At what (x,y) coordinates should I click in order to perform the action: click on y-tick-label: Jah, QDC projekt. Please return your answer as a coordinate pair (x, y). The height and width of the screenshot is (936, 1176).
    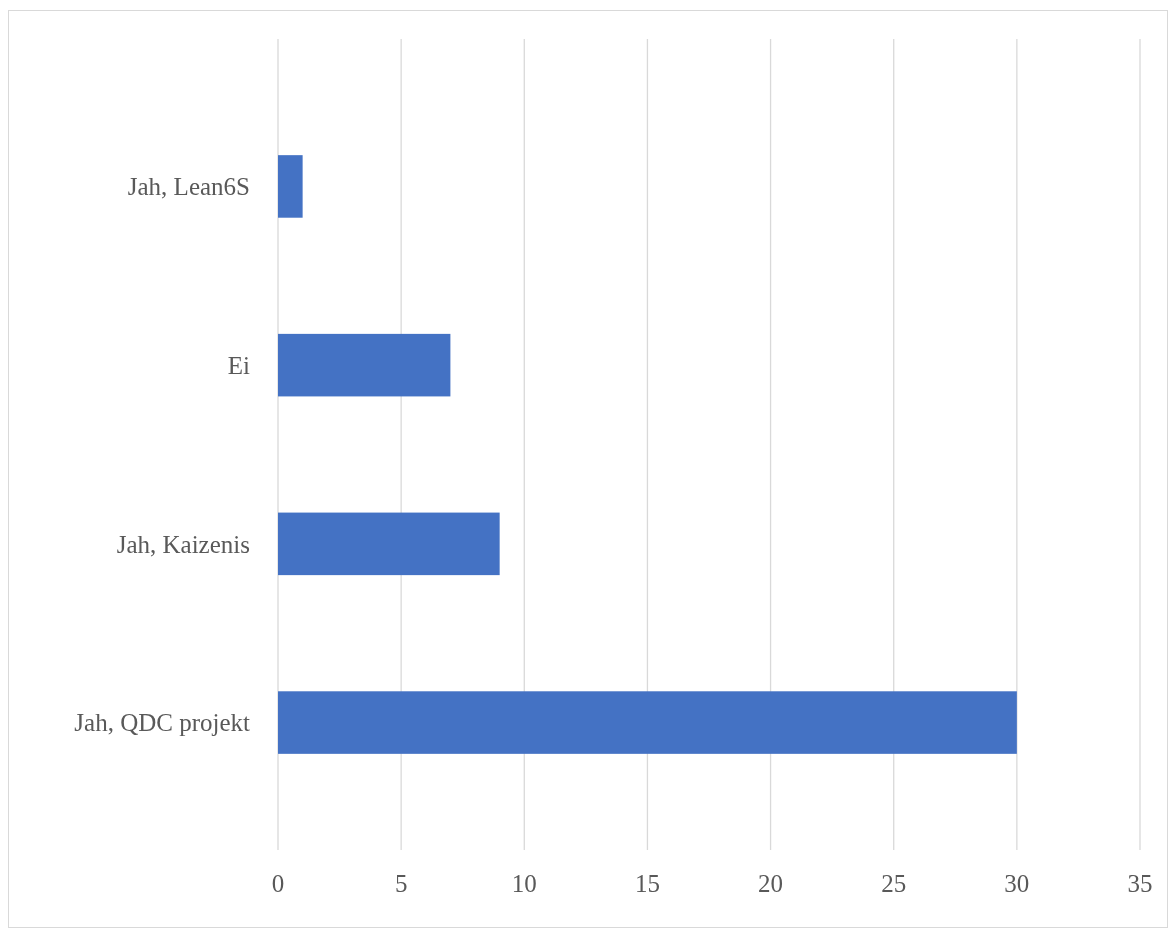
    Looking at the image, I should click on (162, 723).